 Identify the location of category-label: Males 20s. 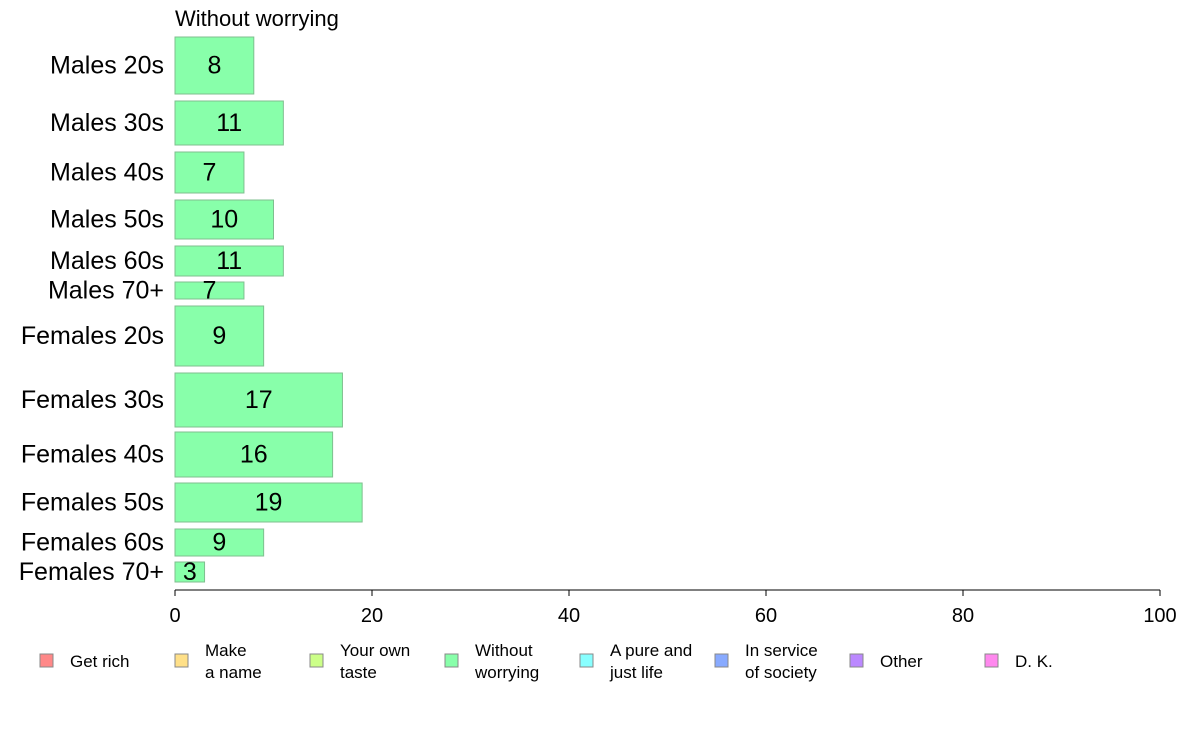
(107, 66).